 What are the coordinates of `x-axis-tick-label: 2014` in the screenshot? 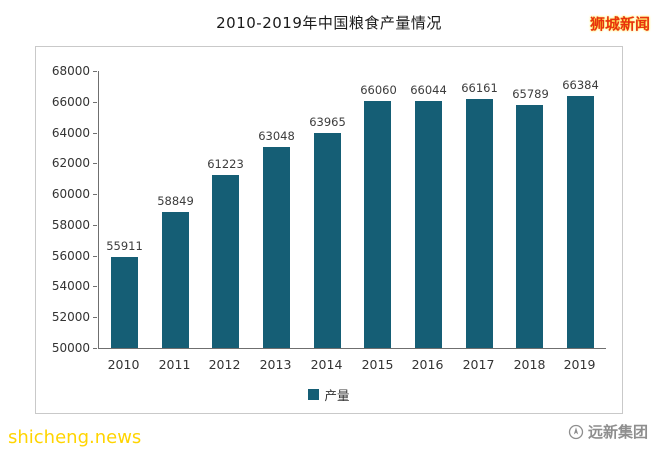 It's located at (326, 364).